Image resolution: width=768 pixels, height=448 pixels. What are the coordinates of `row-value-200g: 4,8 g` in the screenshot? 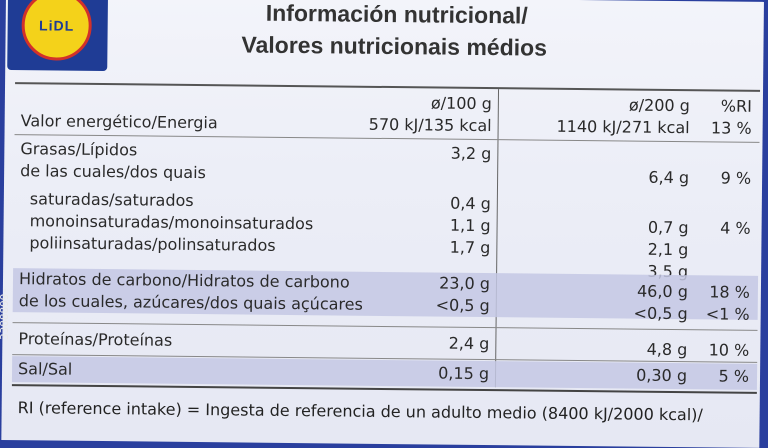 It's located at (667, 349).